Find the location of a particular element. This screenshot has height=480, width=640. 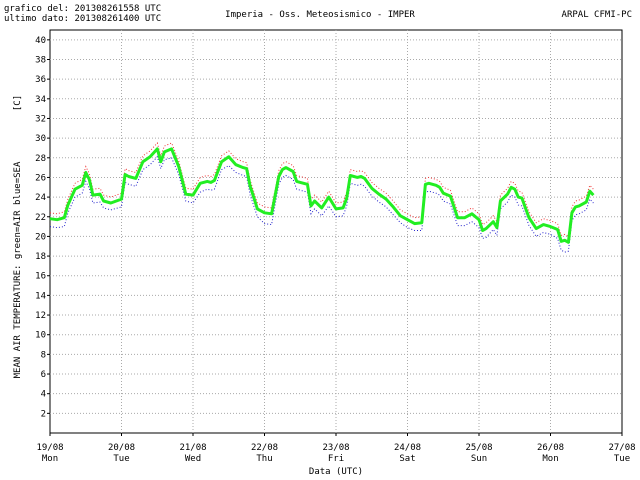

y-tick-label: 4 is located at coordinates (43, 395).